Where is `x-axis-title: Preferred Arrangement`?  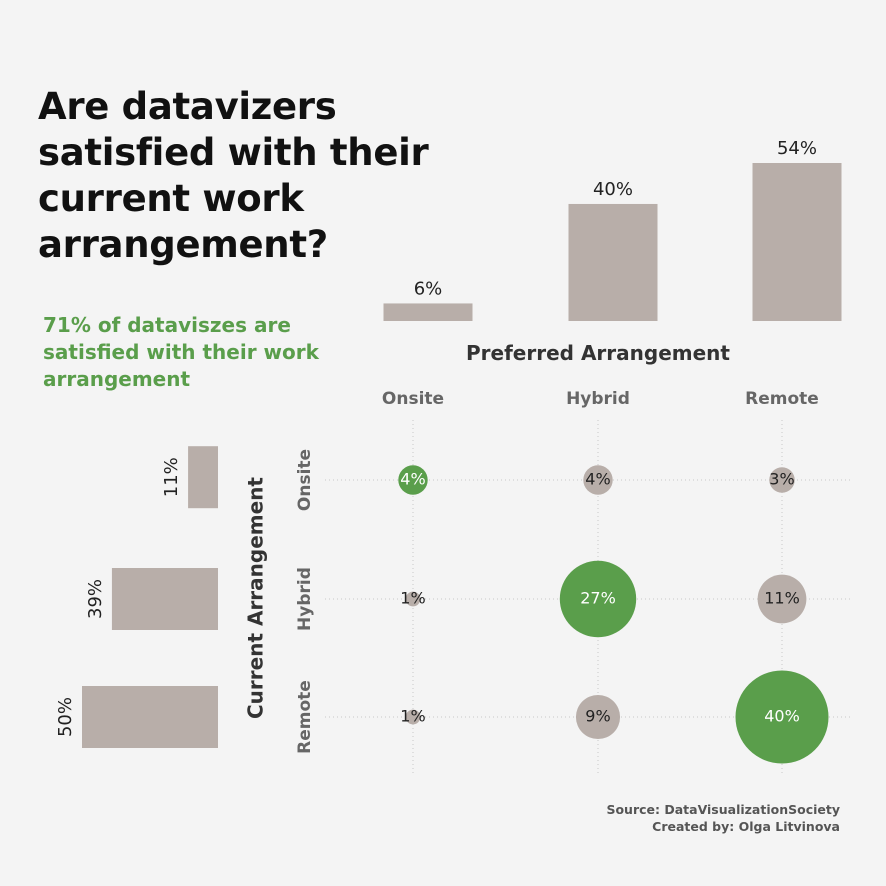 x-axis-title: Preferred Arrangement is located at coordinates (598, 353).